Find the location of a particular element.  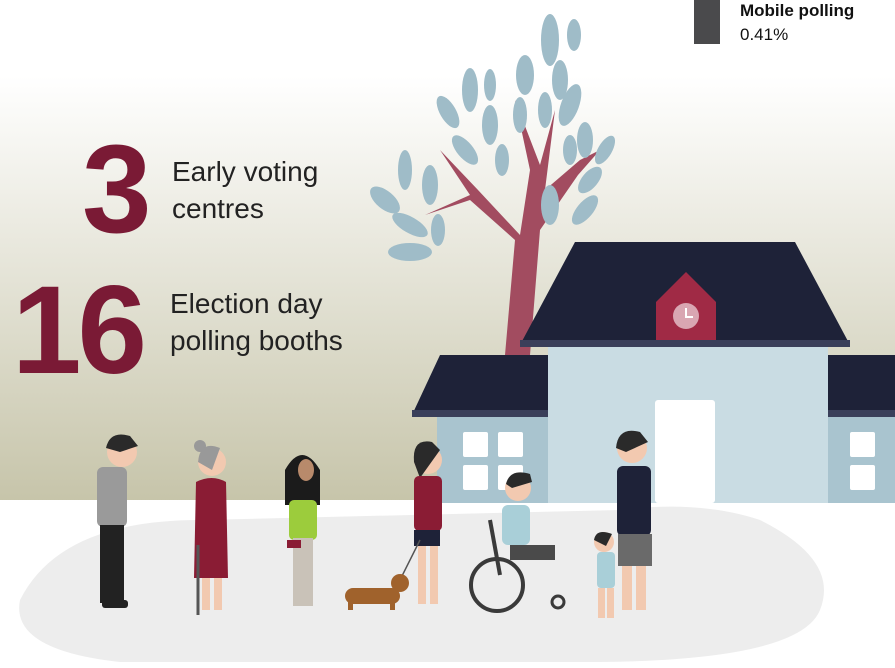

stat-number: 16 is located at coordinates (77, 330).